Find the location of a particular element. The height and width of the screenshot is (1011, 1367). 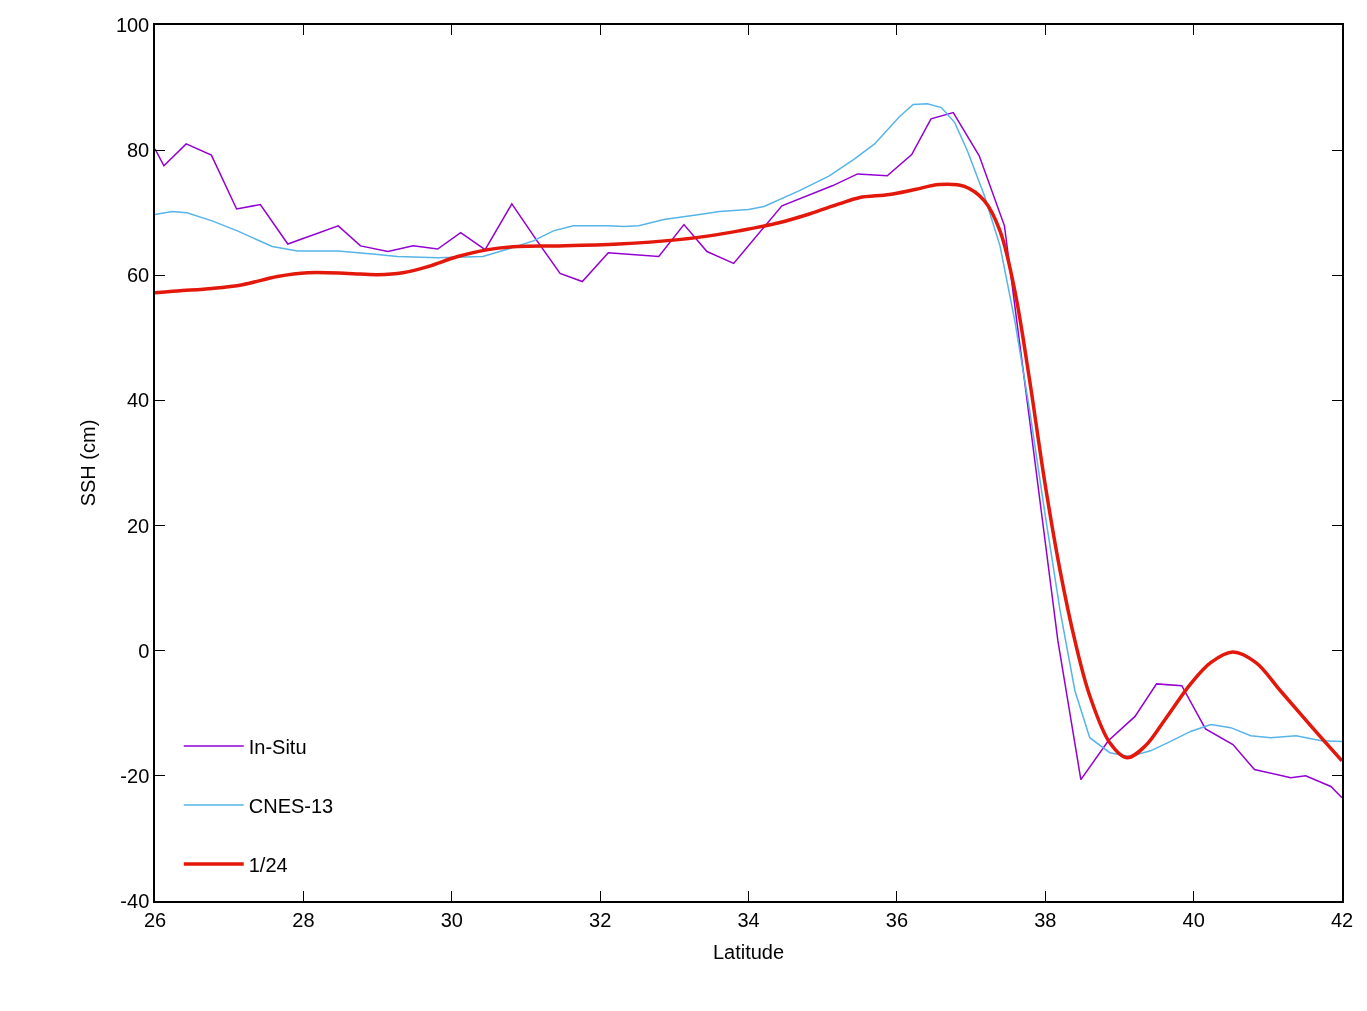

x-tick-label: 32 is located at coordinates (600, 919).